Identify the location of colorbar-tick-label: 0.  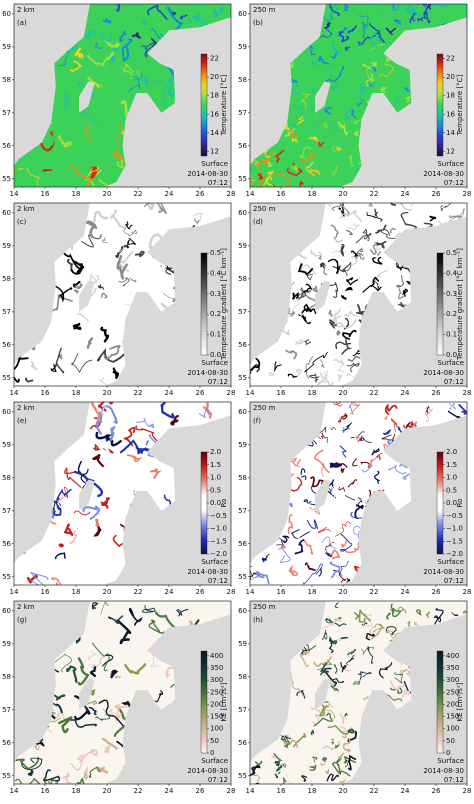
(212, 753).